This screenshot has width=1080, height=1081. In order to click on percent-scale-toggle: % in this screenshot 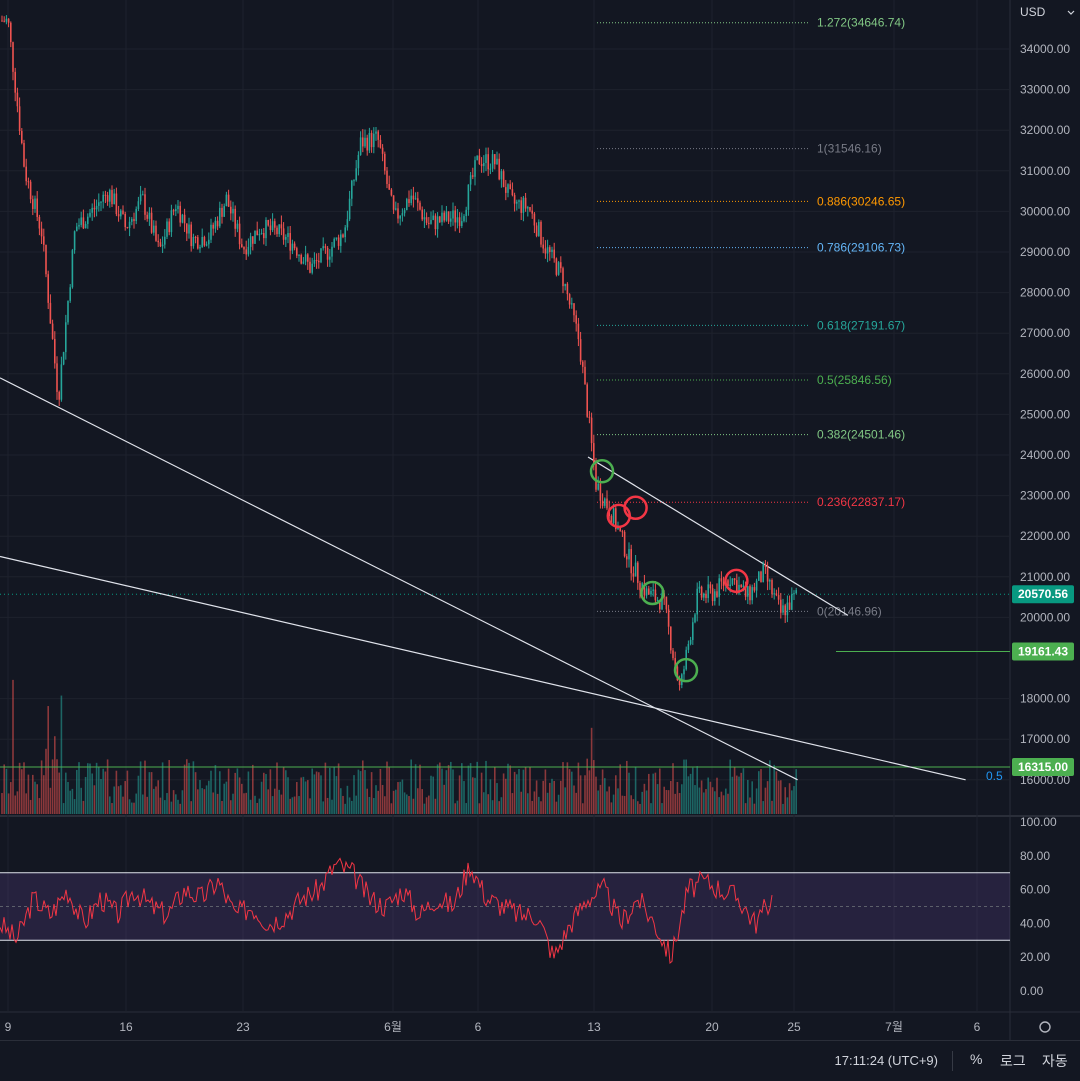, I will do `click(976, 1059)`.